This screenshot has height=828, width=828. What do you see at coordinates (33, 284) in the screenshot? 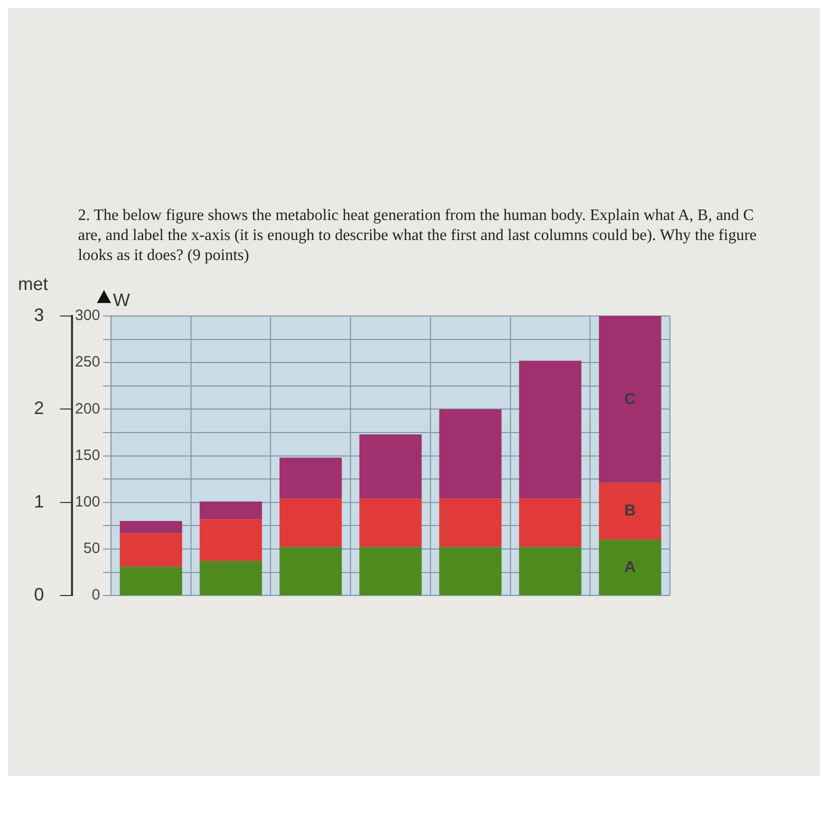
I see `y2-axis-title: met` at bounding box center [33, 284].